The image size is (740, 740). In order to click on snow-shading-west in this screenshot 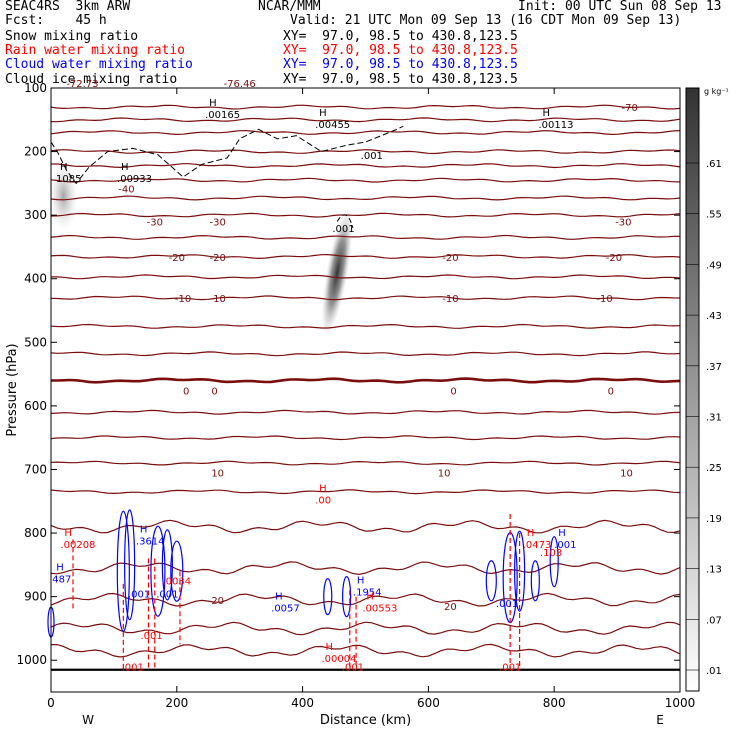, I will do `click(63, 196)`.